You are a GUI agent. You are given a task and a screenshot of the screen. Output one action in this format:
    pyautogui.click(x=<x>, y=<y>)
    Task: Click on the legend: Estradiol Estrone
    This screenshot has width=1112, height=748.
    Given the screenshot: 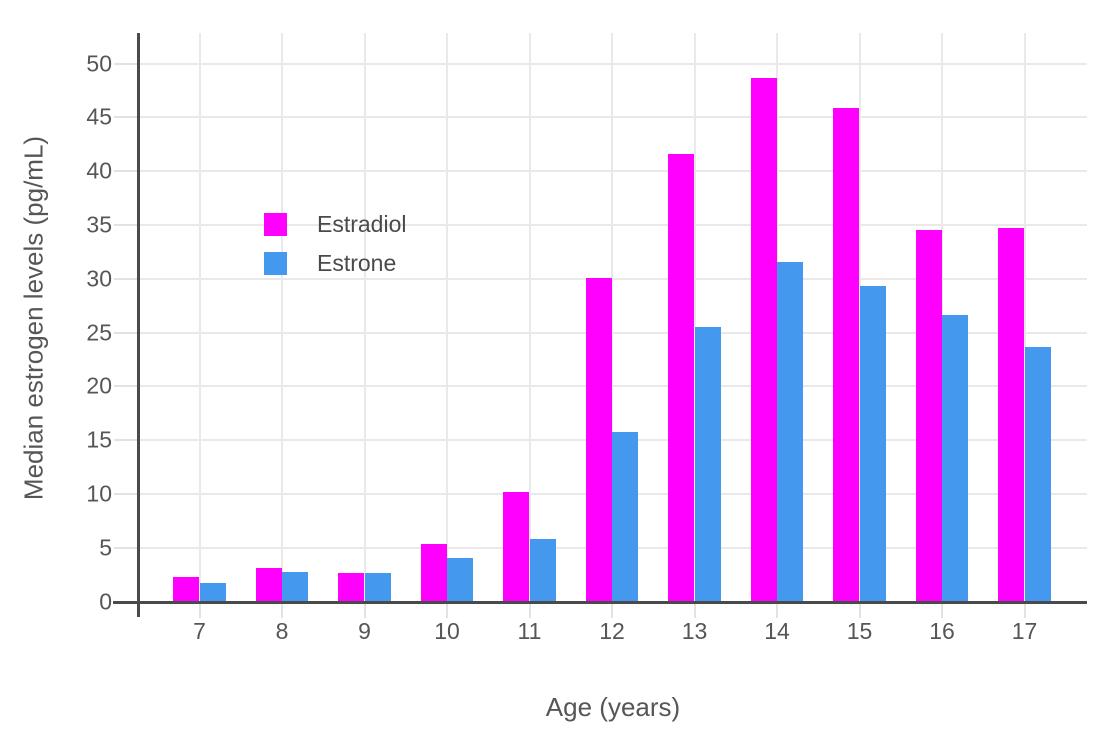 What is the action you would take?
    pyautogui.click(x=335, y=244)
    